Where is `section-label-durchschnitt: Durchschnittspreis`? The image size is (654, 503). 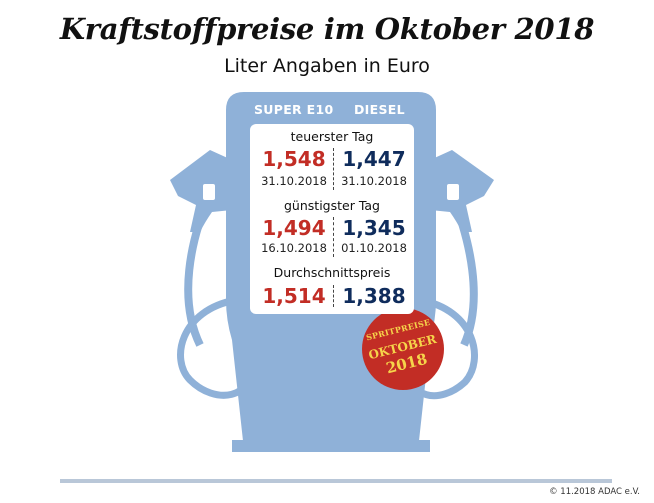
section-label-durchschnitt: Durchschnittspreis is located at coordinates (332, 272).